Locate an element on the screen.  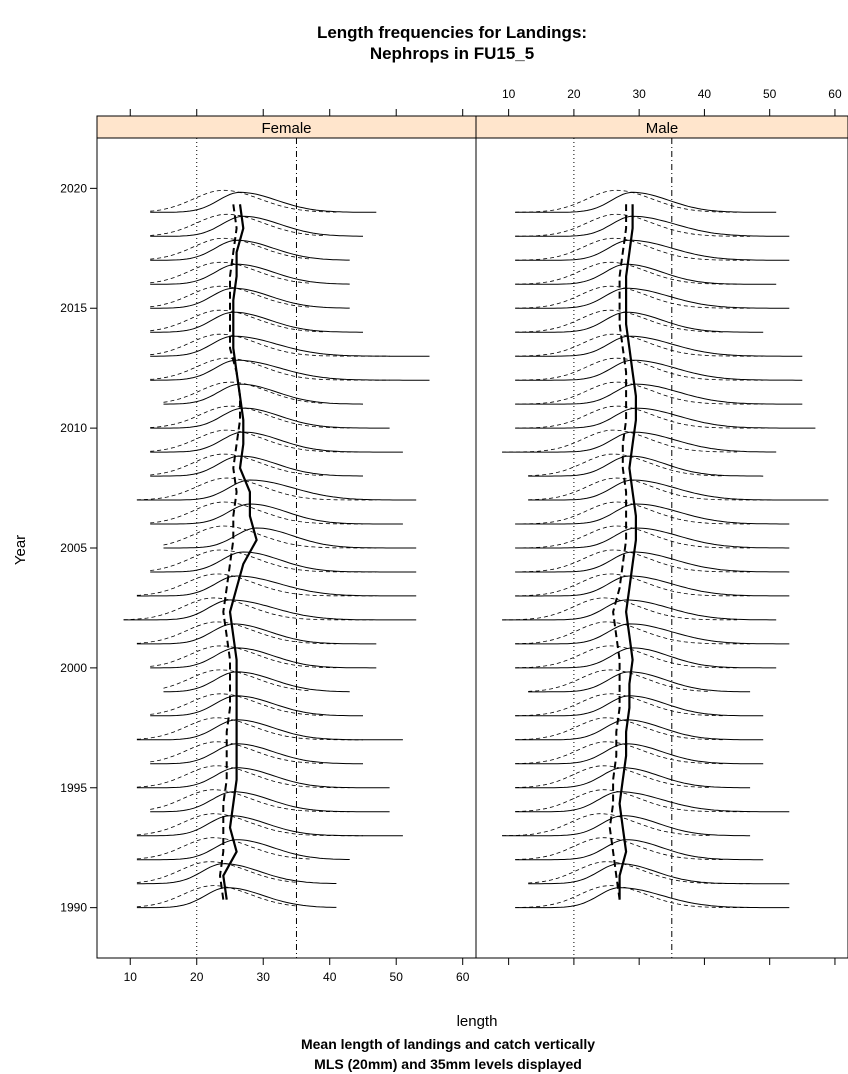
x-tick-label-bottom: 50 is located at coordinates (397, 977).